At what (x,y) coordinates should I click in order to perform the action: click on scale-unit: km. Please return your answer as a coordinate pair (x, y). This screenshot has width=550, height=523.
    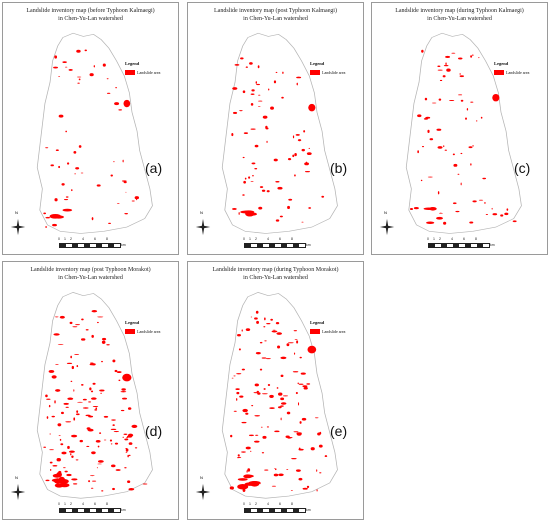
    Looking at the image, I should click on (123, 245).